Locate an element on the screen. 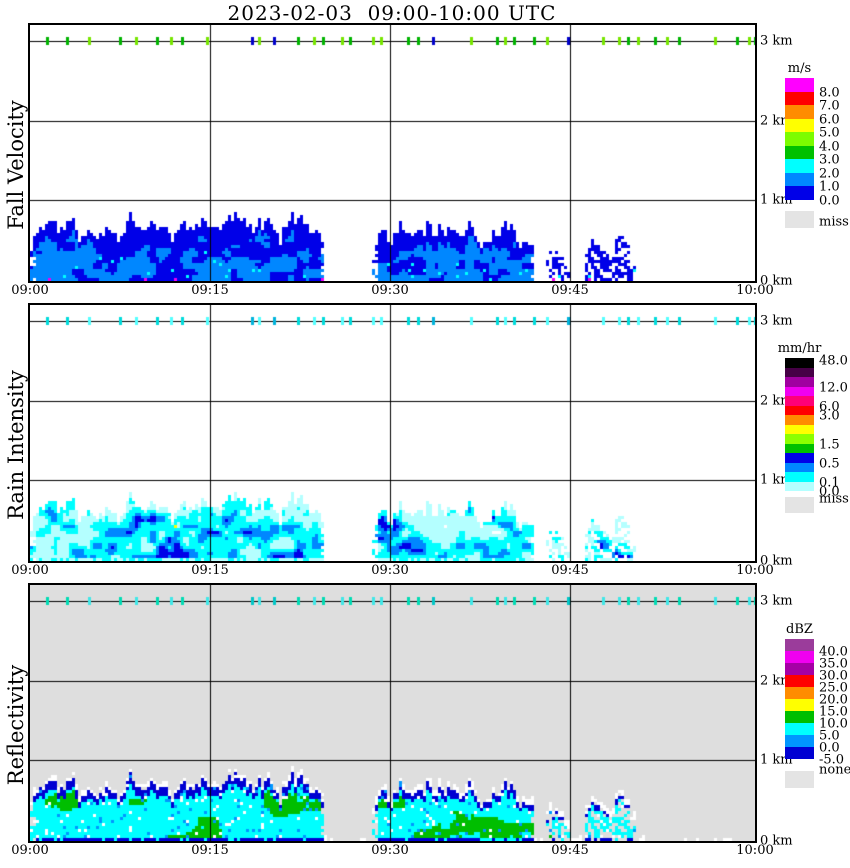 The image size is (850, 868). legend-label: 1.0 is located at coordinates (829, 187).